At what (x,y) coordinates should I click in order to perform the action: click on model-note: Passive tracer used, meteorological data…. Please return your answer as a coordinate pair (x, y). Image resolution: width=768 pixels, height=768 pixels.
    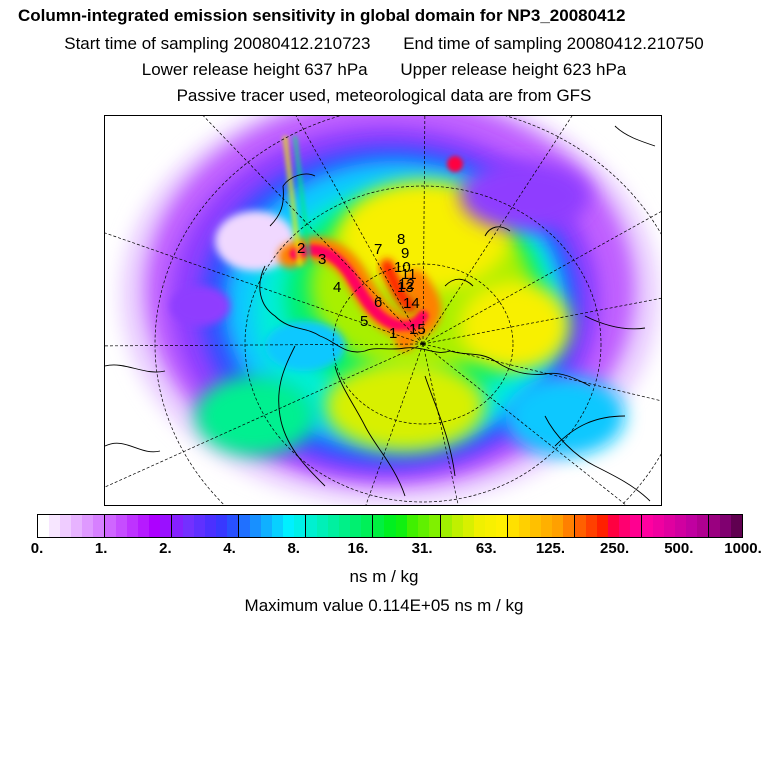
    Looking at the image, I should click on (384, 95).